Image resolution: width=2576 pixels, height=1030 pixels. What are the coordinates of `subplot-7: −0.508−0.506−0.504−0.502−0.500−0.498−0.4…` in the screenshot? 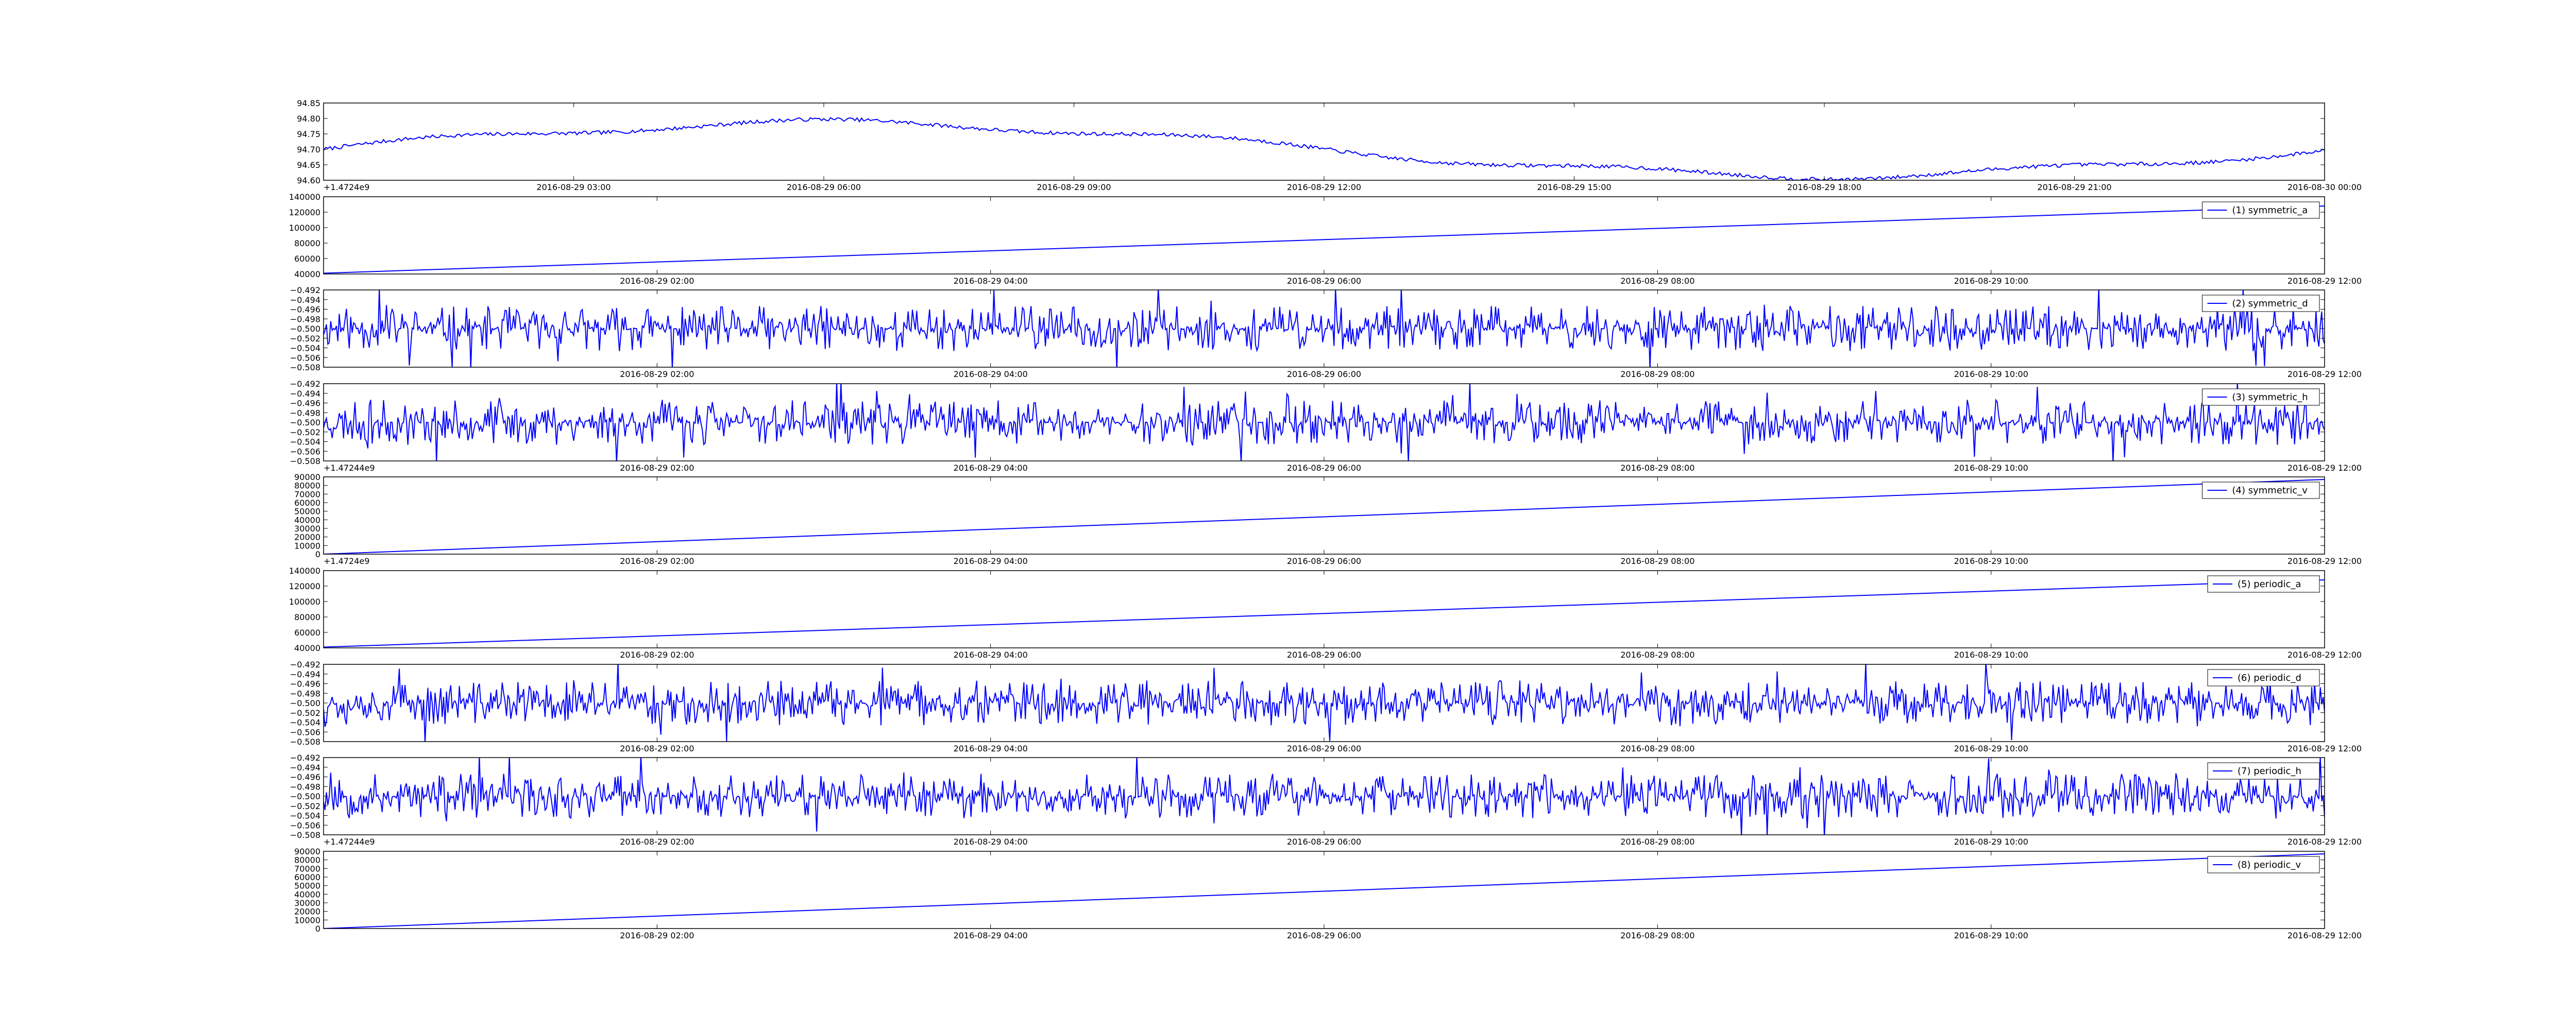 It's located at (1326, 706).